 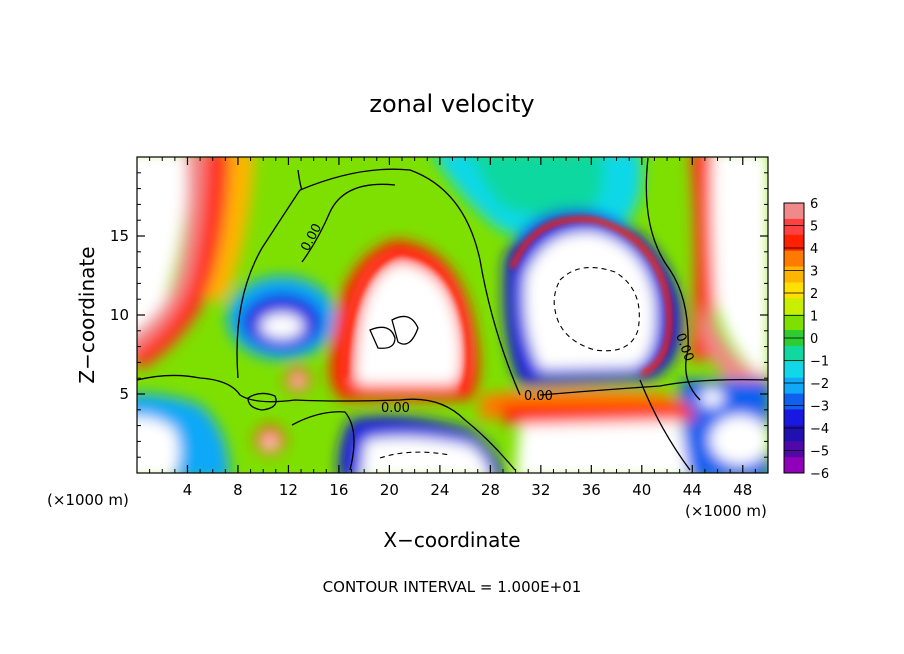 What do you see at coordinates (726, 511) in the screenshot?
I see `x-unit-right: (×1000 m)` at bounding box center [726, 511].